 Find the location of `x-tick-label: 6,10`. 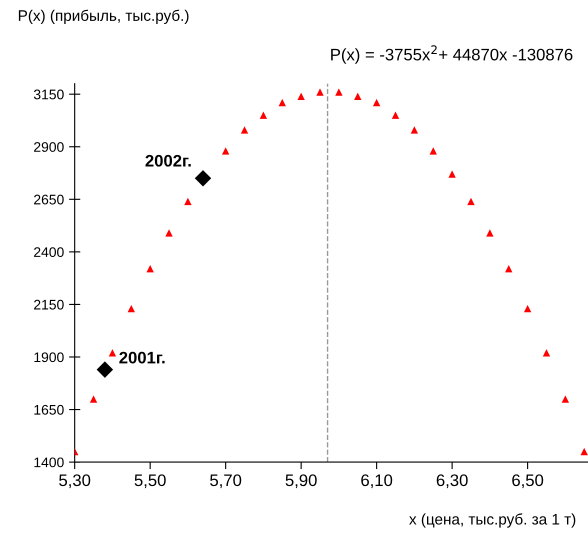

x-tick-label: 6,10 is located at coordinates (376, 481).